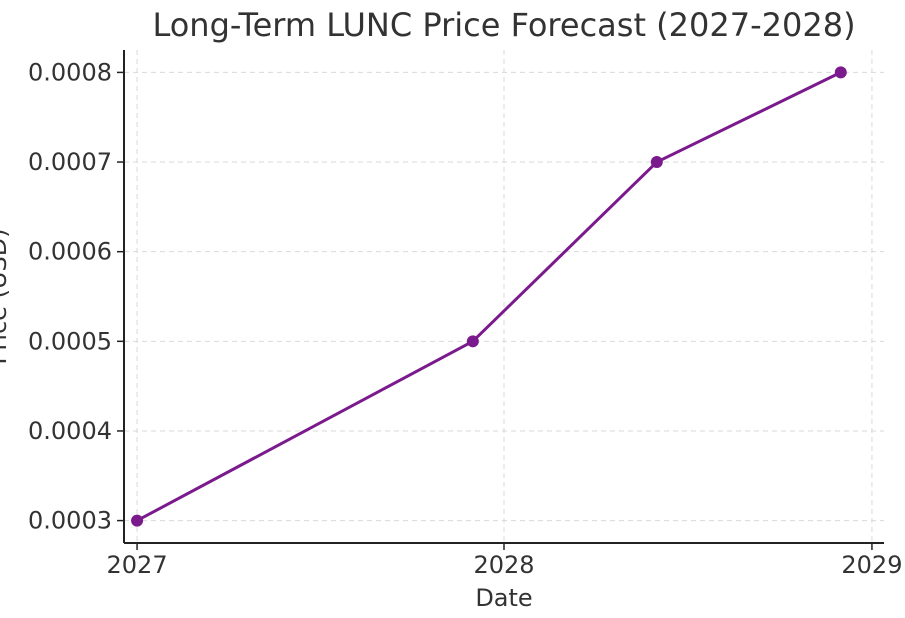  What do you see at coordinates (70, 431) in the screenshot?
I see `y-tick-label: 0.0004` at bounding box center [70, 431].